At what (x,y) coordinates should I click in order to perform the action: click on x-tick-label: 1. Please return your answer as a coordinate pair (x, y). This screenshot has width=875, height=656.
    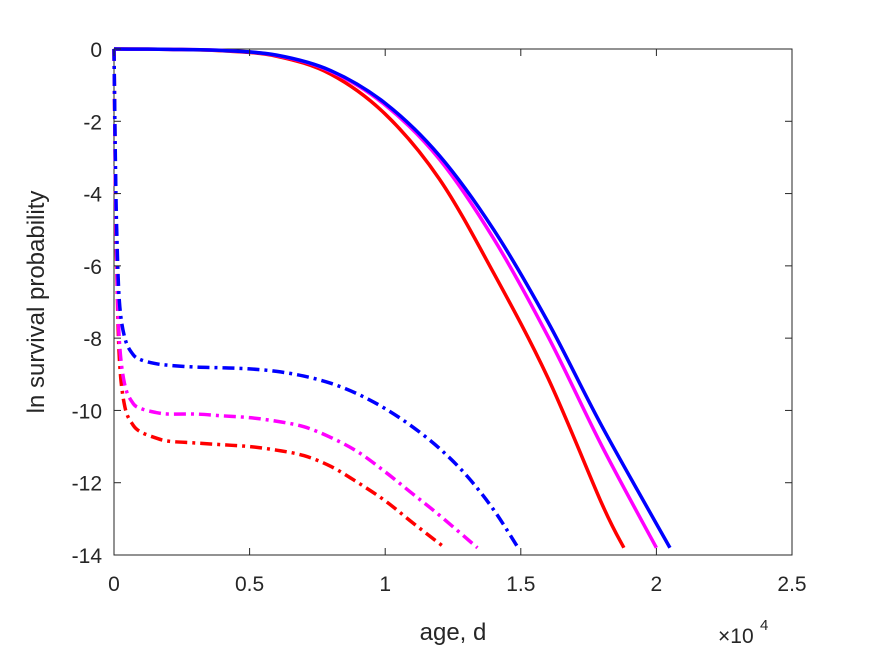
    Looking at the image, I should click on (385, 584).